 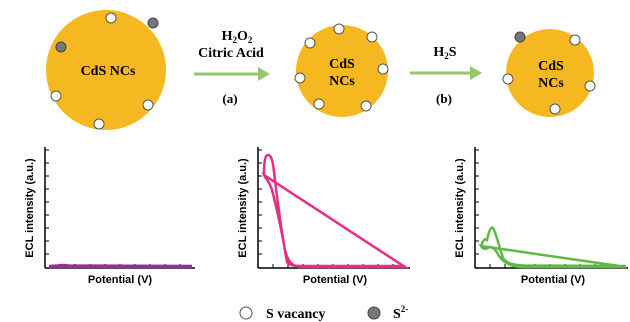 What do you see at coordinates (335, 280) in the screenshot?
I see `plot-b-xlabel: Potential (V)` at bounding box center [335, 280].